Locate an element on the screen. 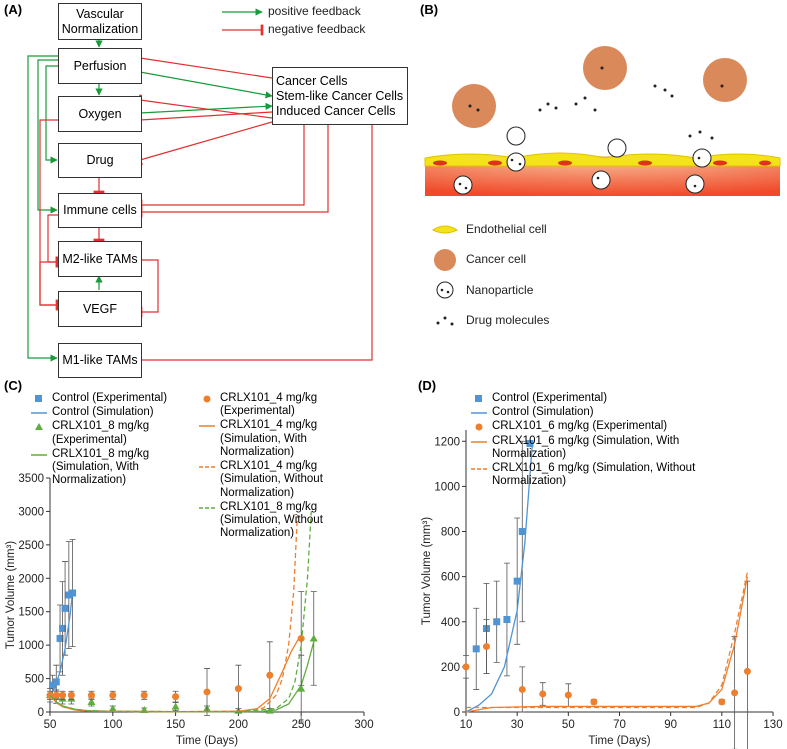  node-line: Stem-like Cancer Cells is located at coordinates (340, 95).